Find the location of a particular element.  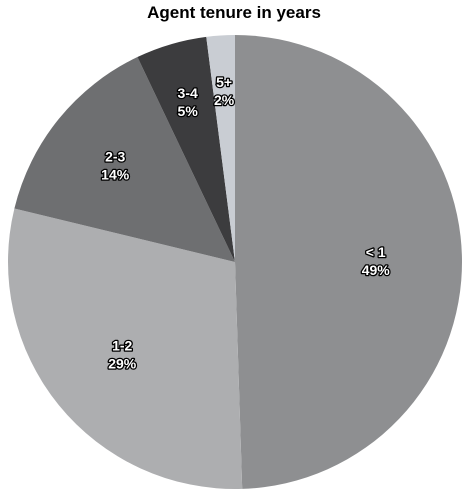

slice-category-label: 2-3 is located at coordinates (115, 157).